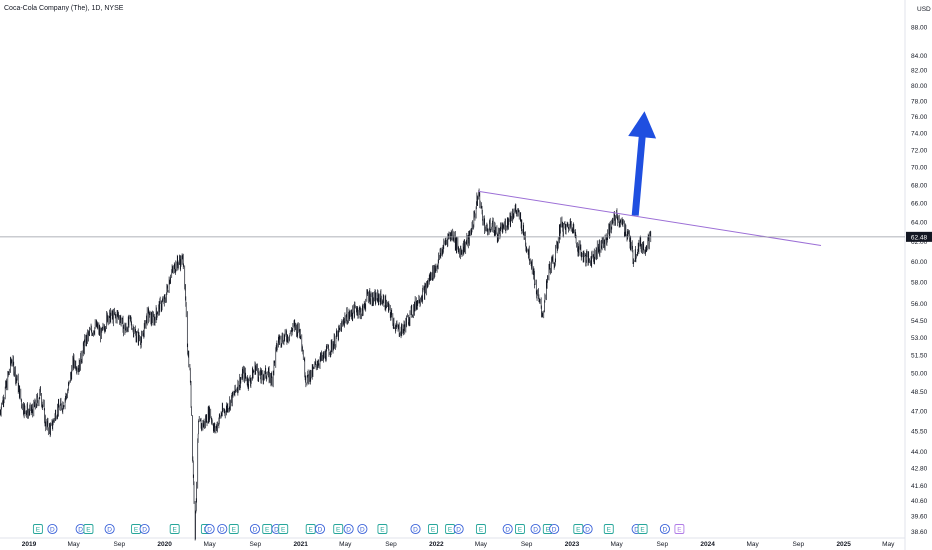 The width and height of the screenshot is (932, 550). I want to click on price-tick-label: 51.50, so click(919, 355).